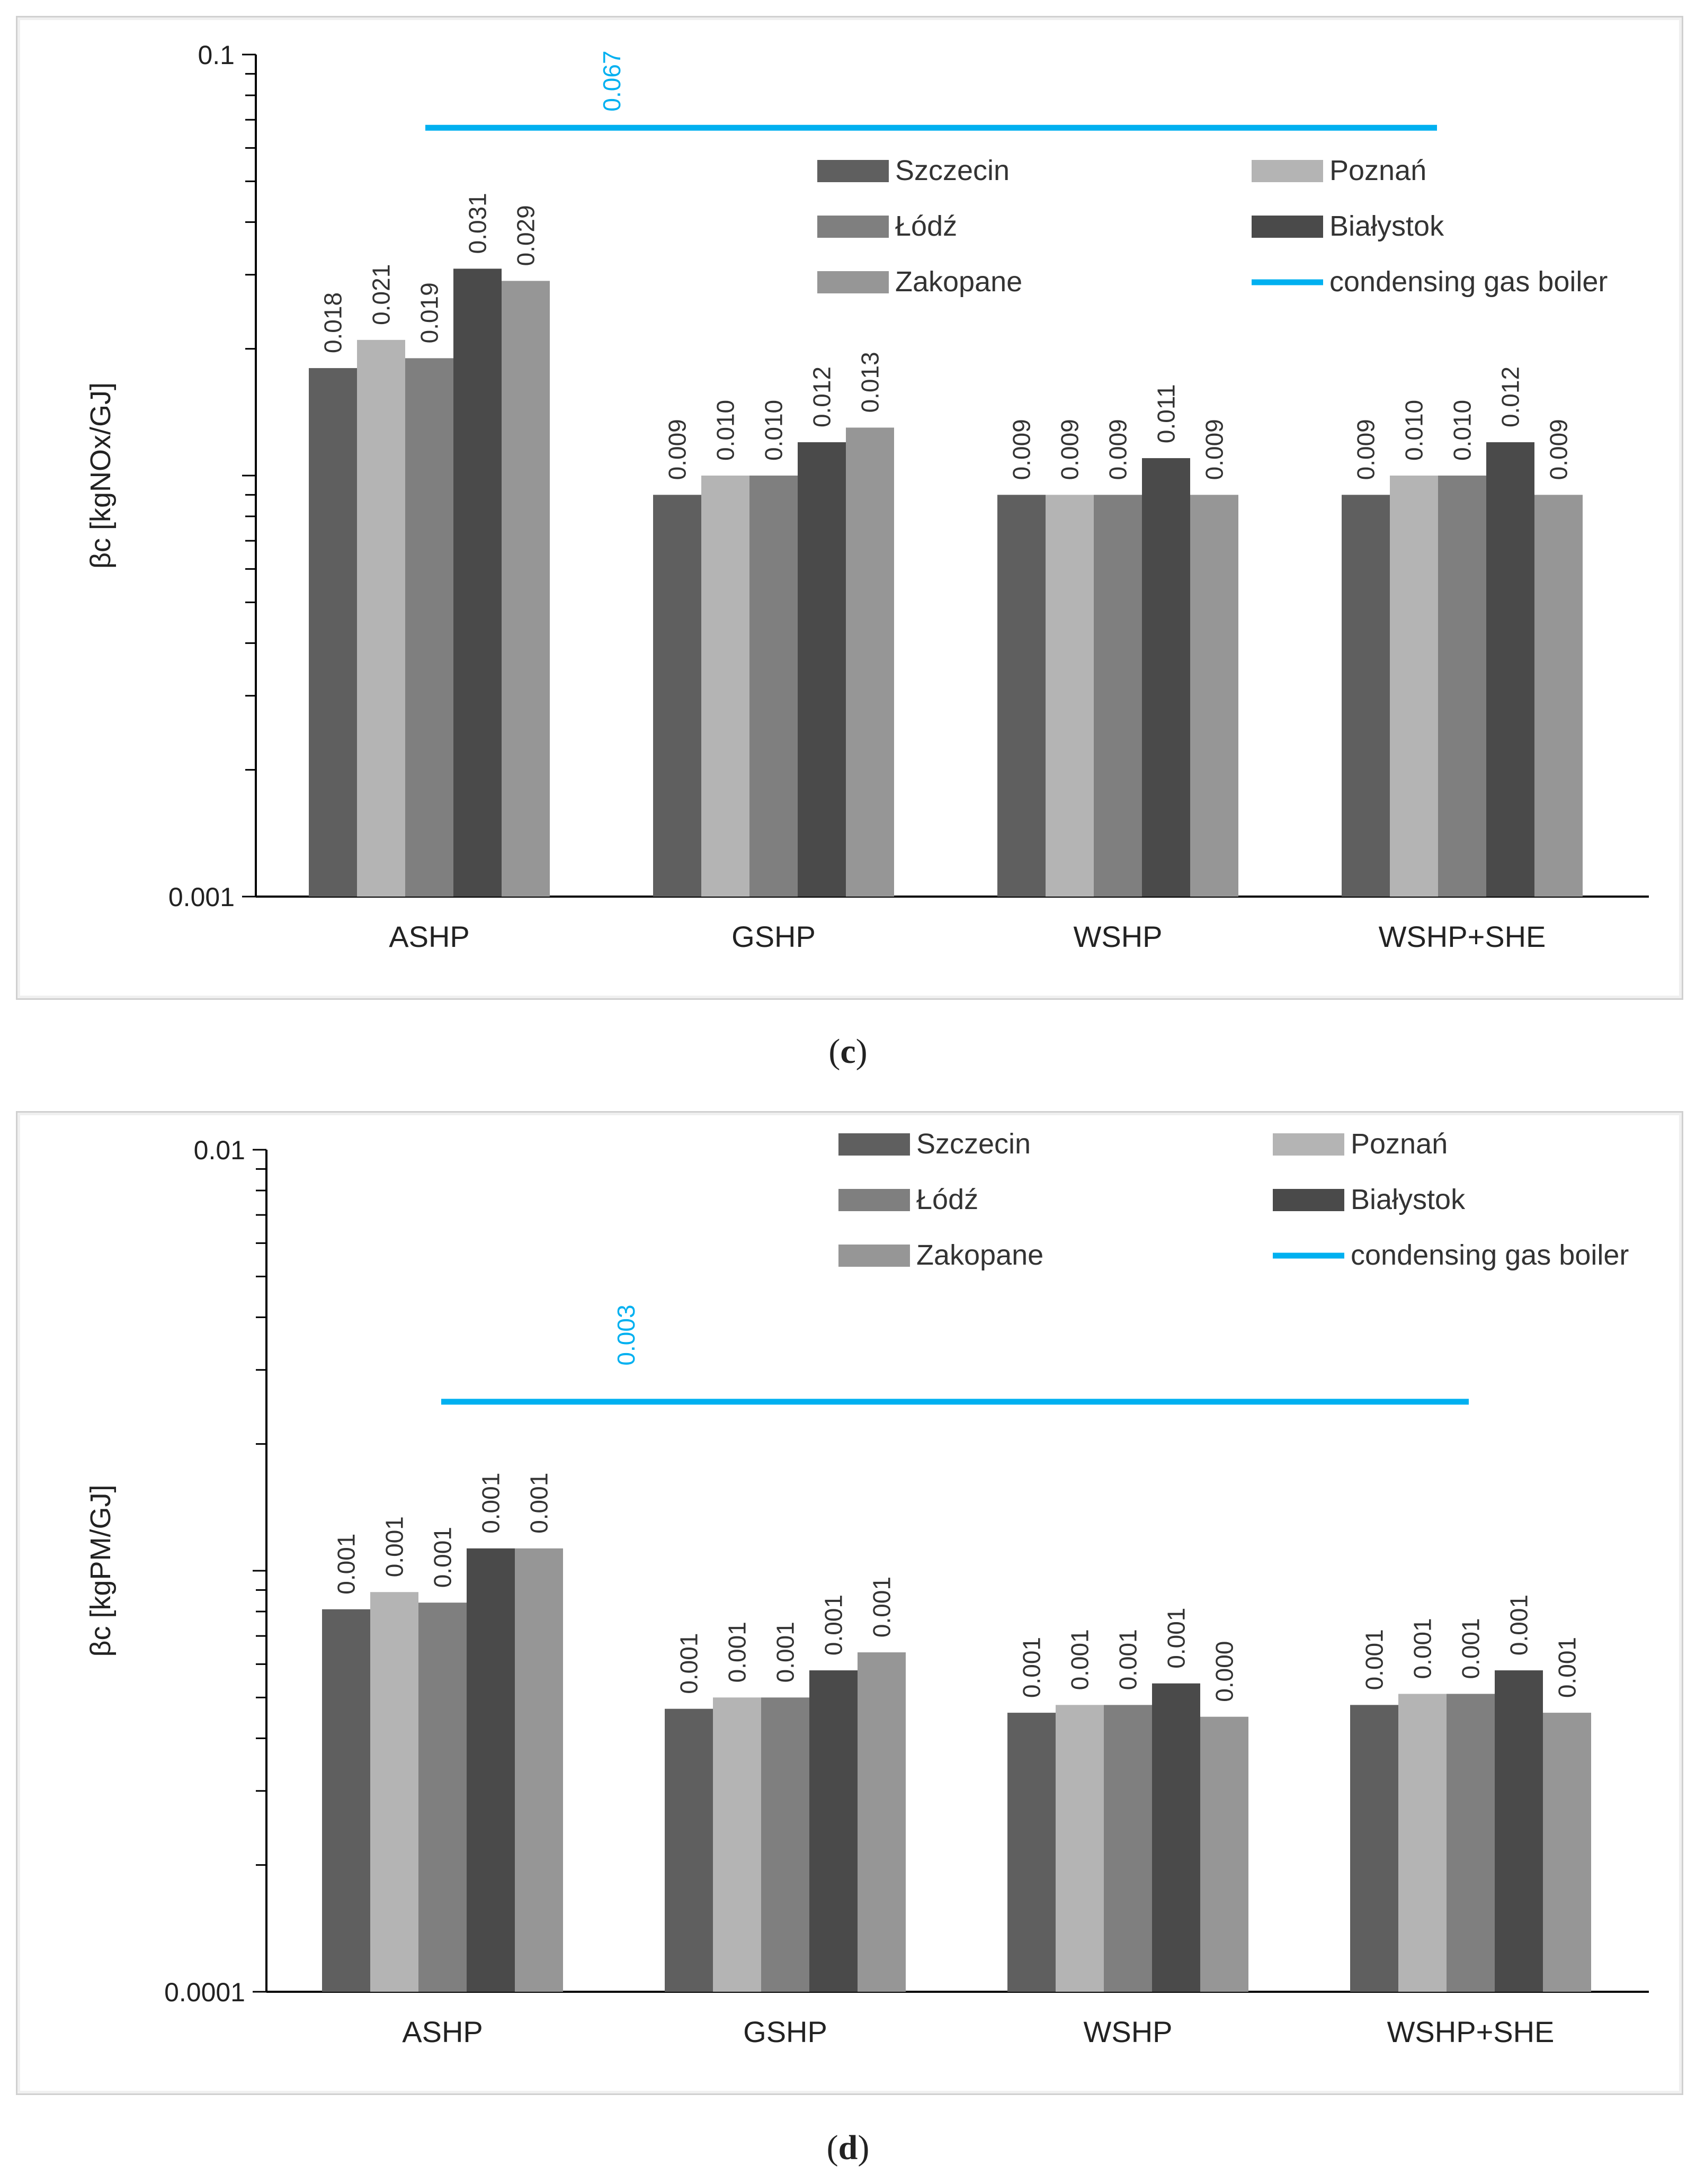 The image size is (1696, 2184). Describe the element at coordinates (204, 1992) in the screenshot. I see `y-tick-label-bottom: 0.0001` at that location.